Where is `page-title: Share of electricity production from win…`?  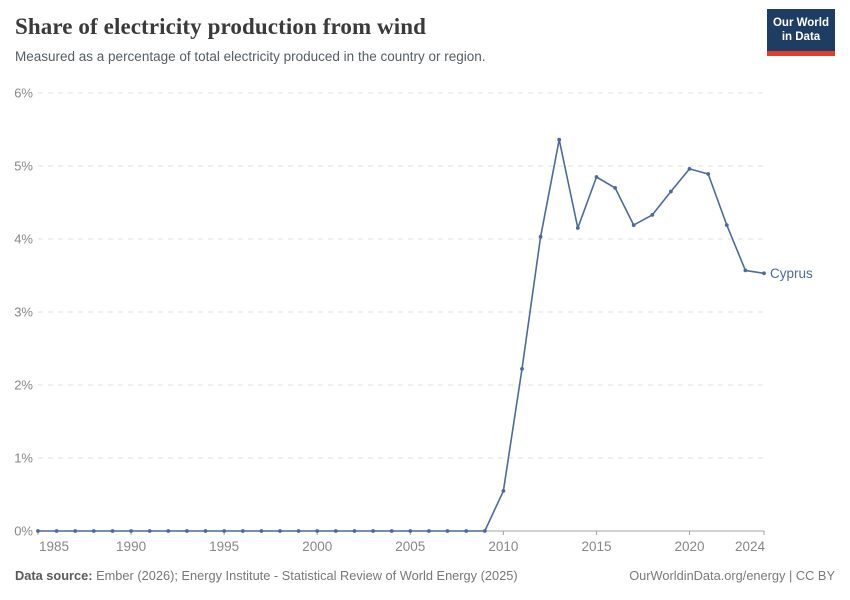 page-title: Share of electricity production from win… is located at coordinates (221, 26).